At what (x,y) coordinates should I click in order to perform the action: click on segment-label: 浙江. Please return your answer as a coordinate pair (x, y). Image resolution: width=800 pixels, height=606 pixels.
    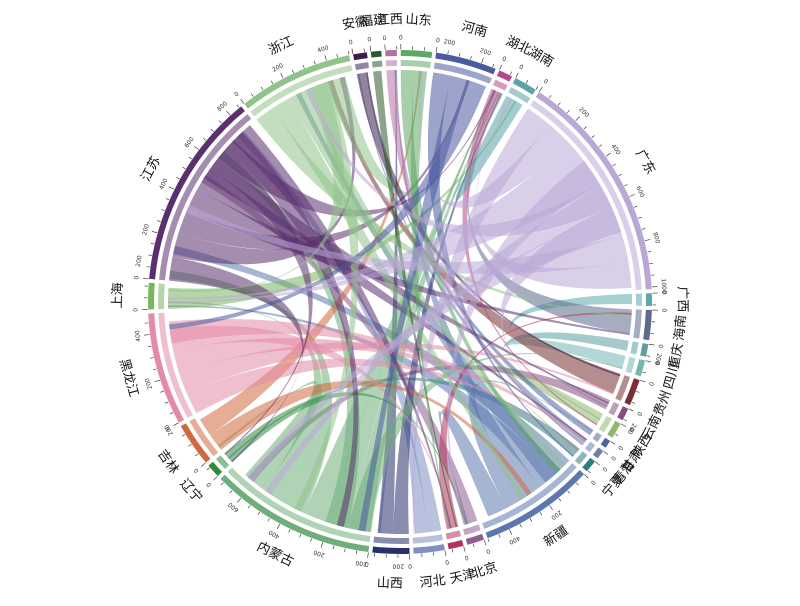
    Looking at the image, I should click on (281, 46).